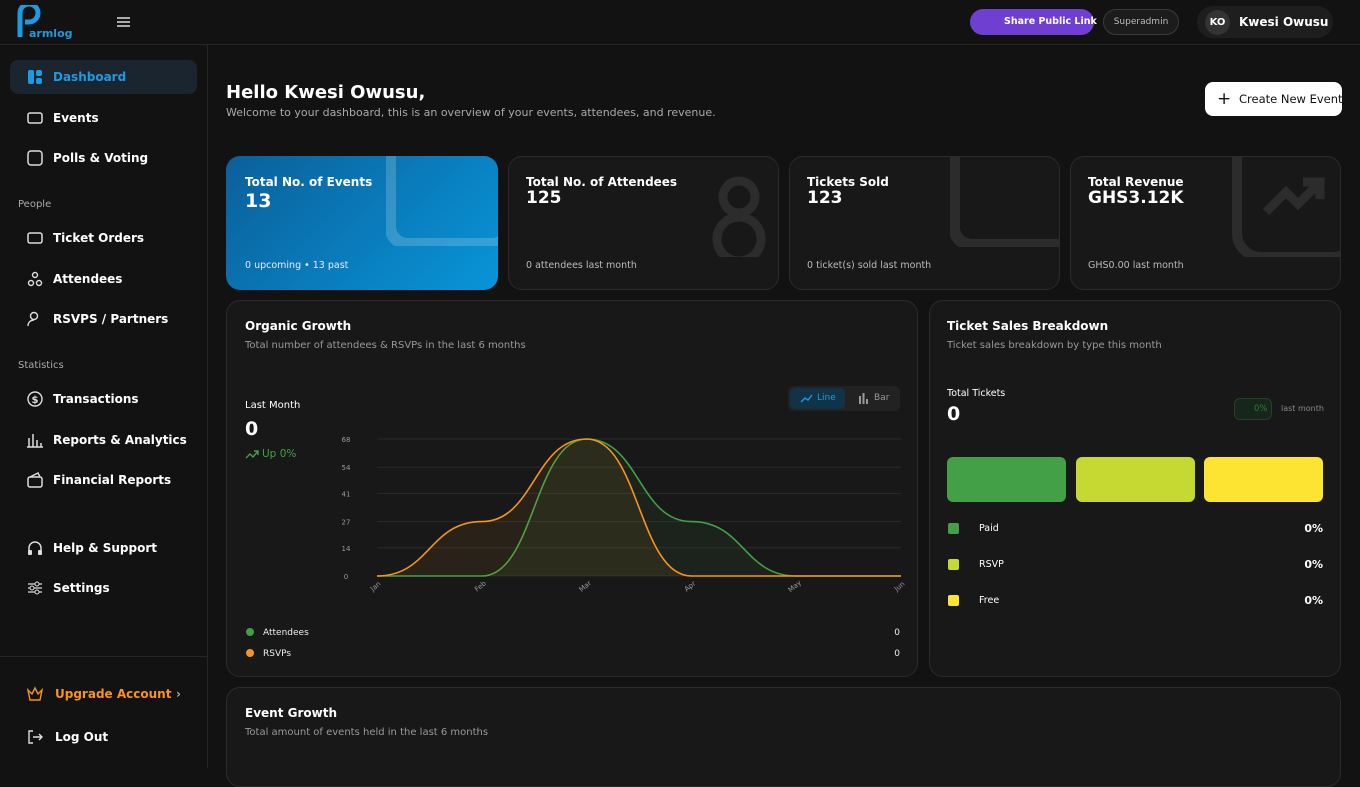  I want to click on x-tick-label: Feb, so click(480, 586).